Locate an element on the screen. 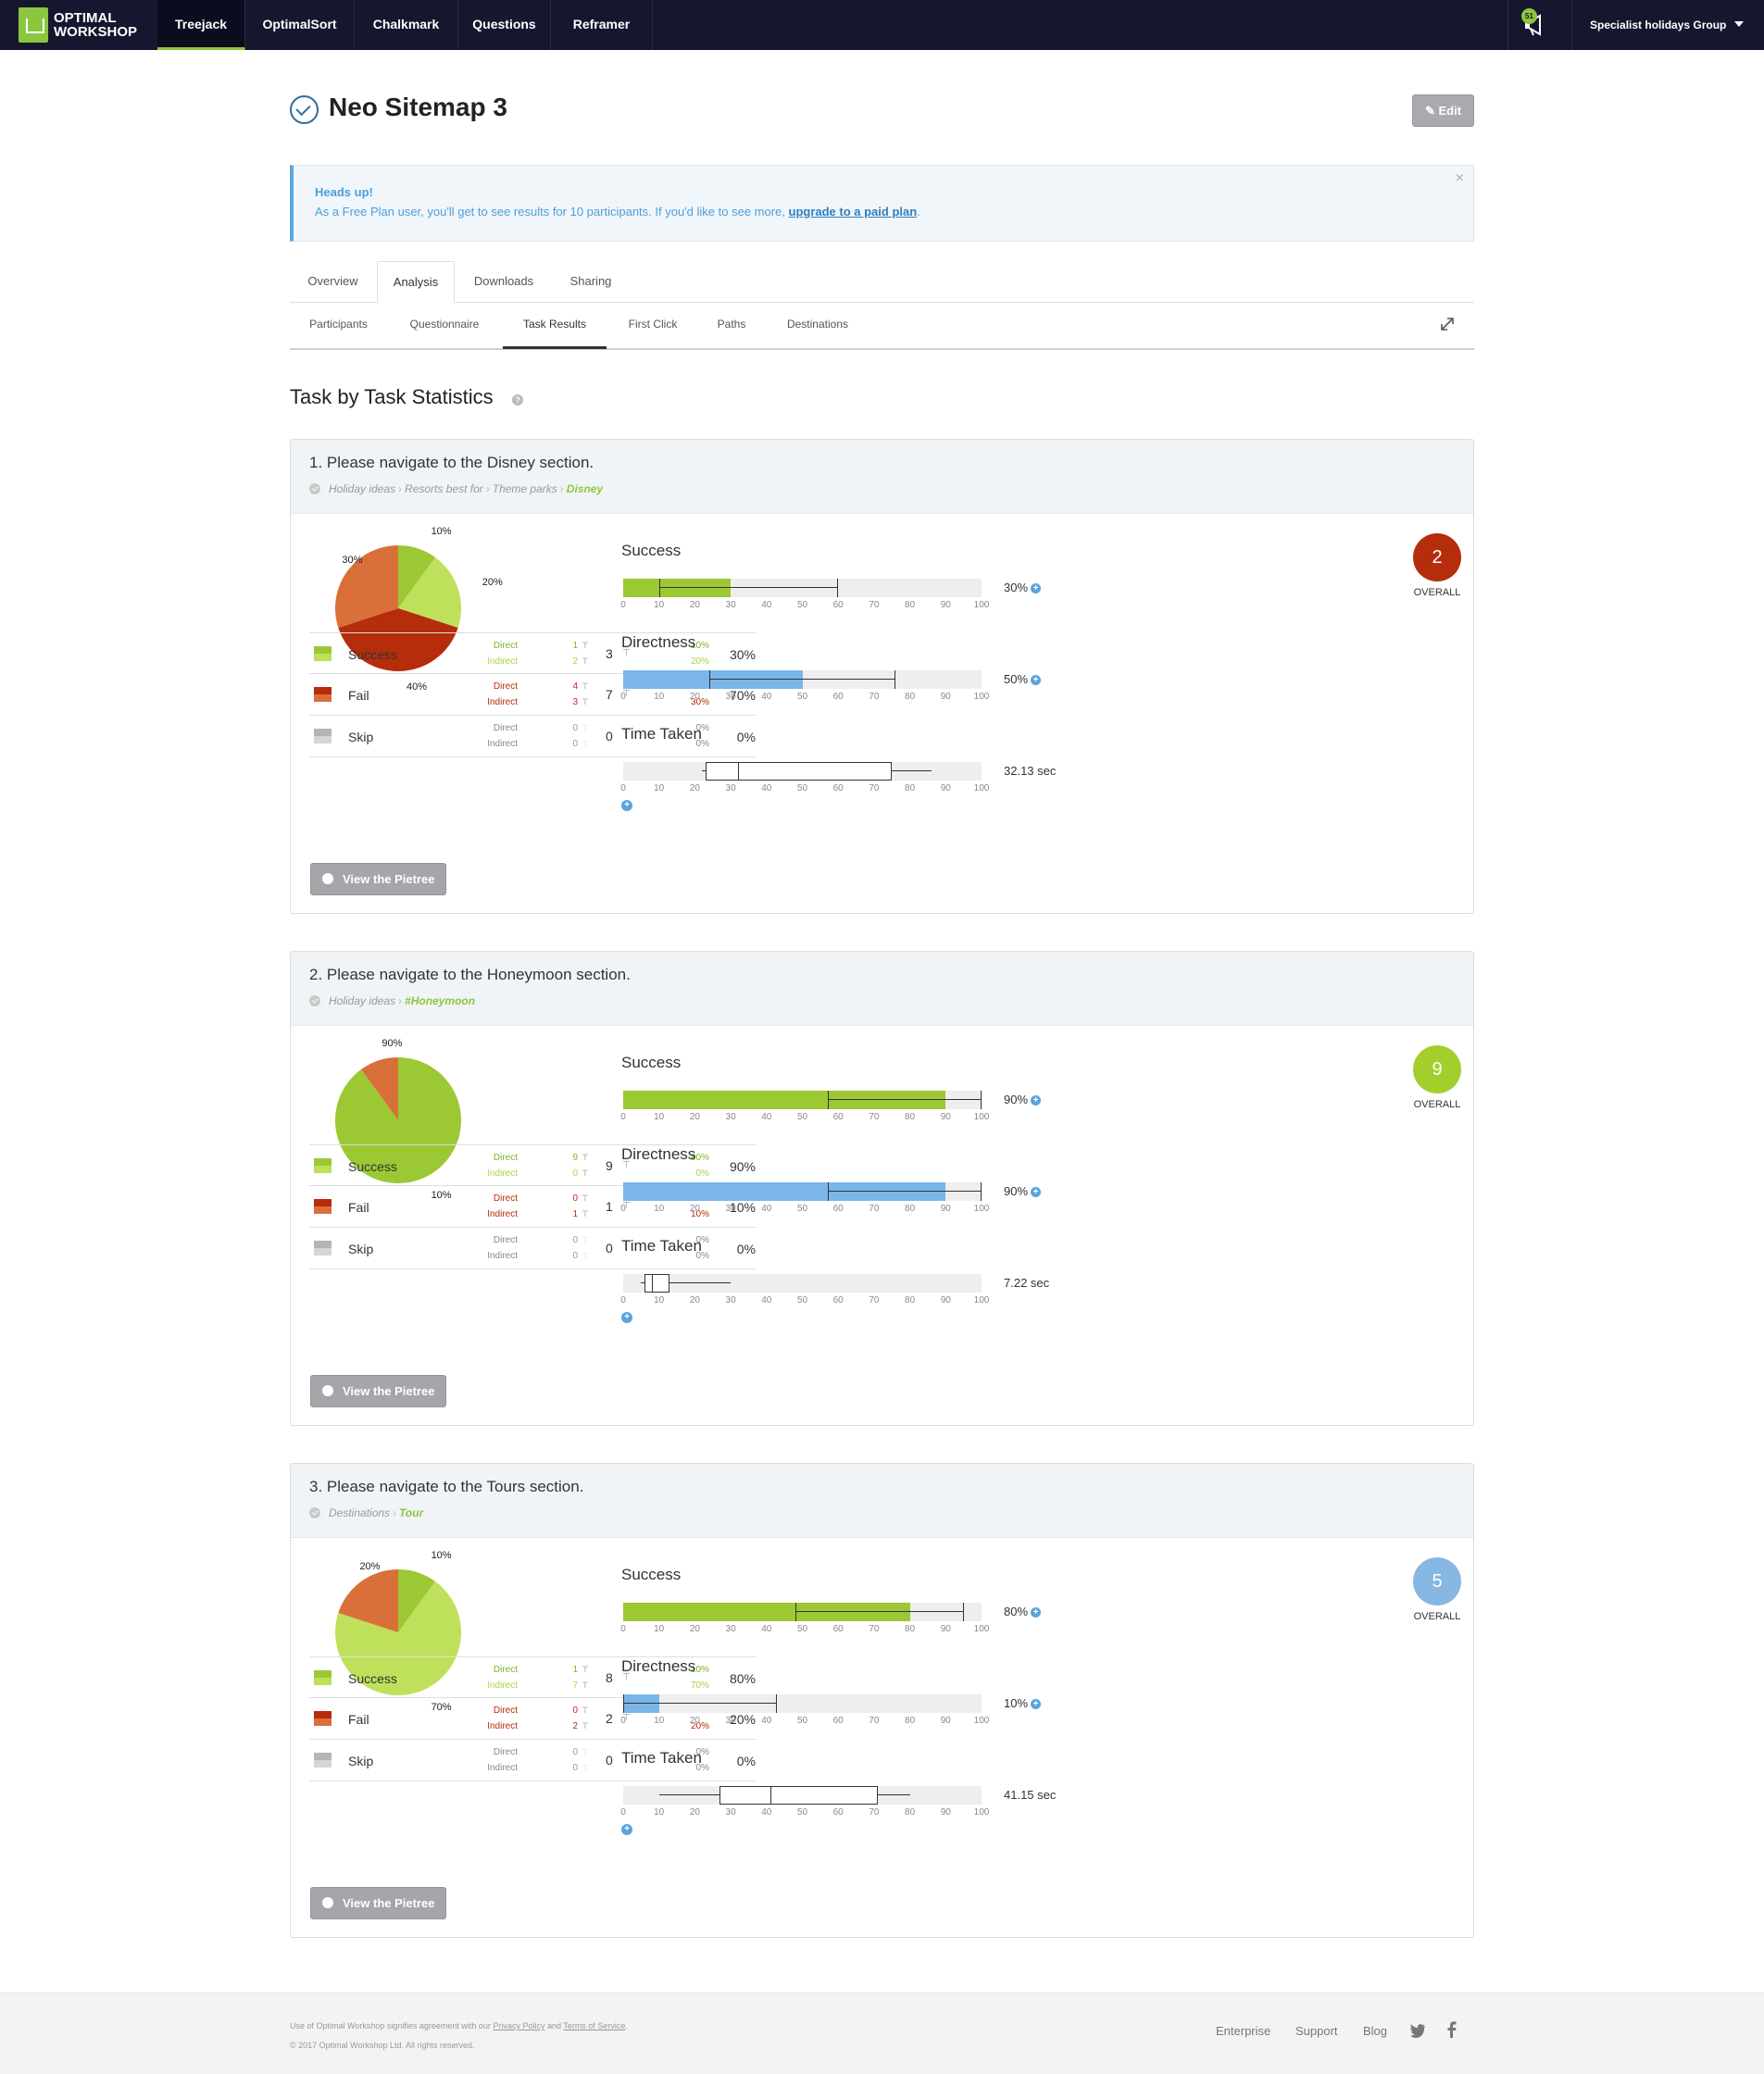  axis-tick-label: 60 is located at coordinates (838, 1117).